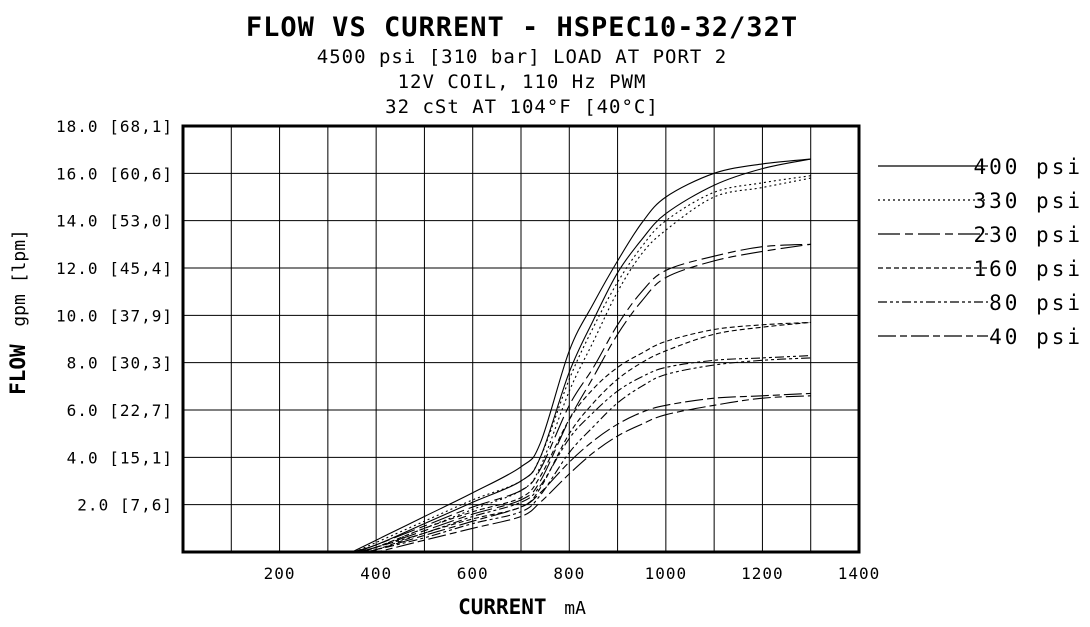  I want to click on chart-subtitle-2: 12V COIL, 110 Hz PWM, so click(522, 82).